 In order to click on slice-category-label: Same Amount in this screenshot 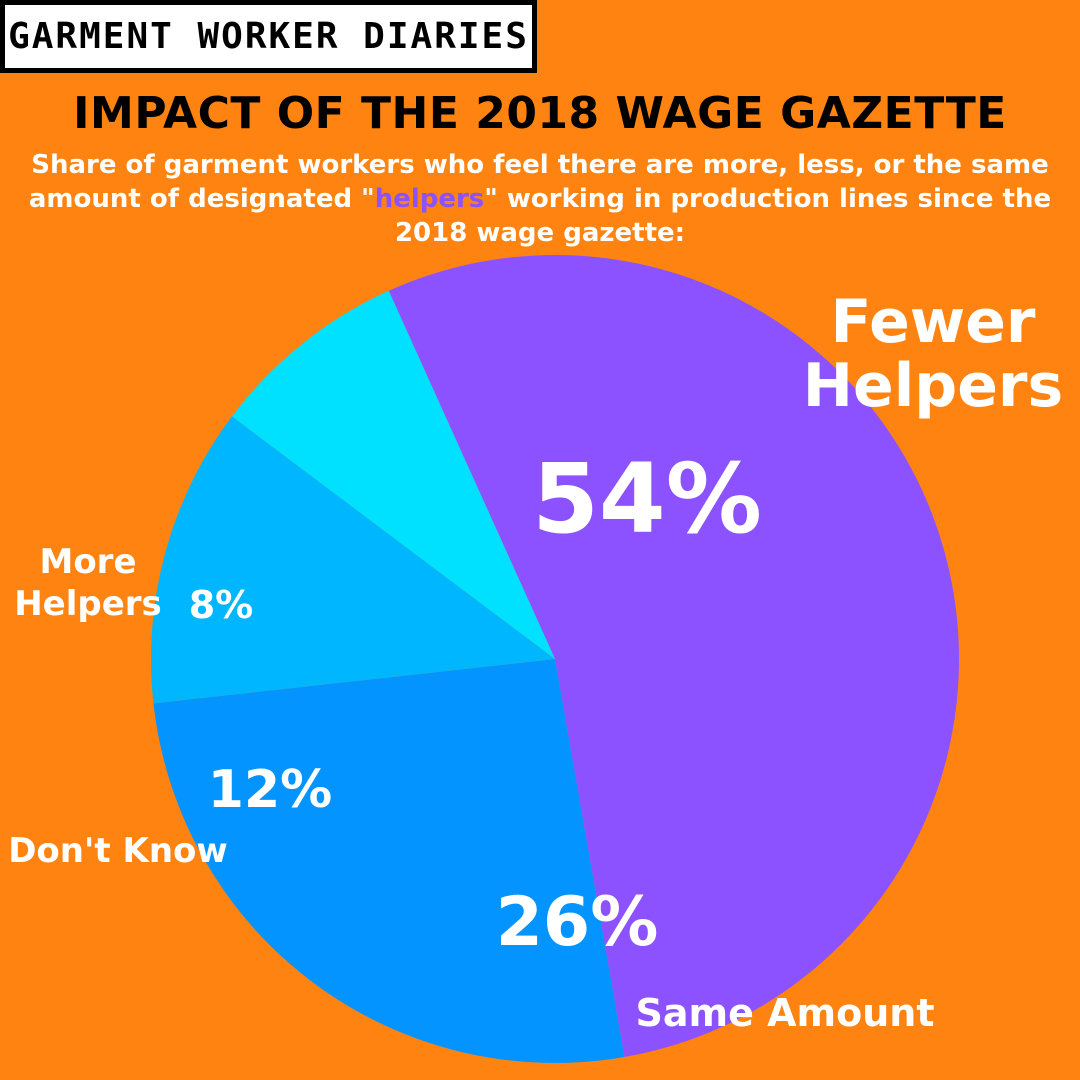, I will do `click(785, 1013)`.